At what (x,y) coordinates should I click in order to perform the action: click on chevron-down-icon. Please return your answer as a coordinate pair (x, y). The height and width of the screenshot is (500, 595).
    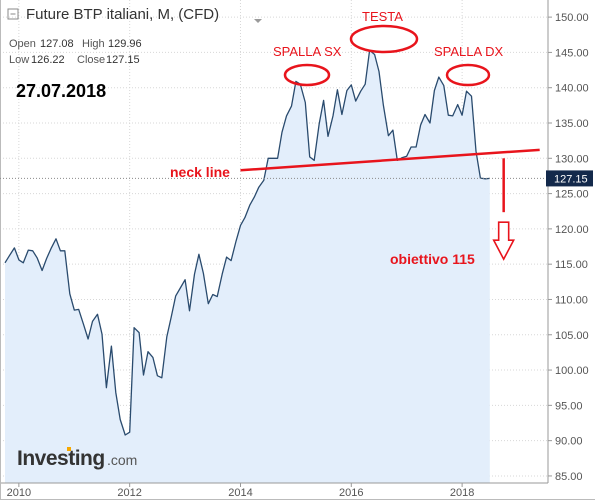
    Looking at the image, I should click on (258, 21).